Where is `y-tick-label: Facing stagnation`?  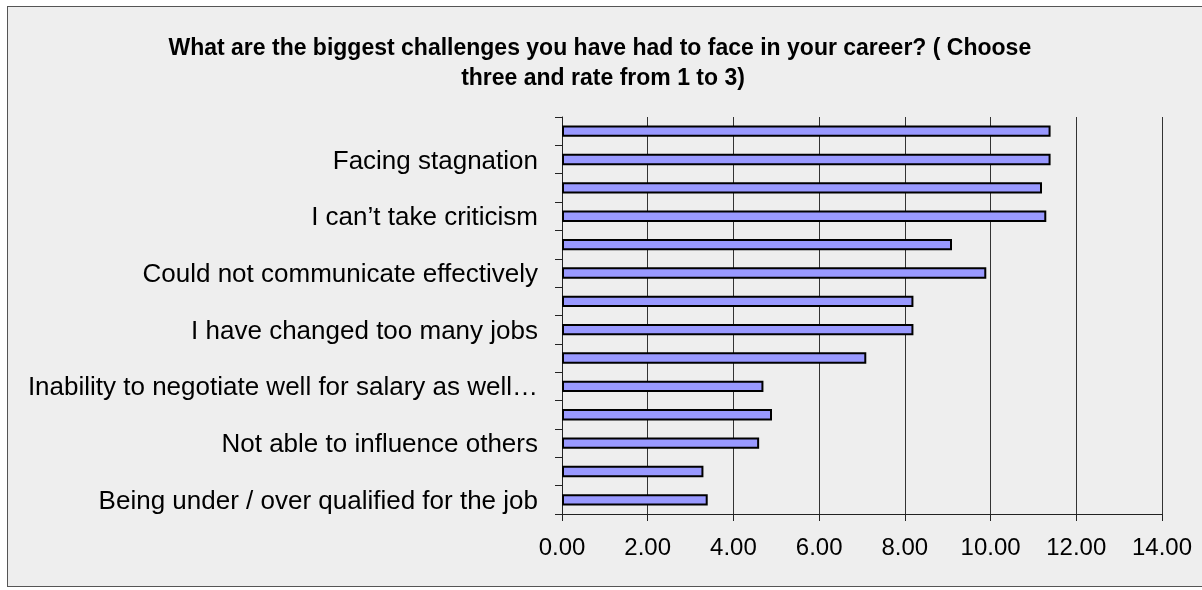
y-tick-label: Facing stagnation is located at coordinates (435, 159).